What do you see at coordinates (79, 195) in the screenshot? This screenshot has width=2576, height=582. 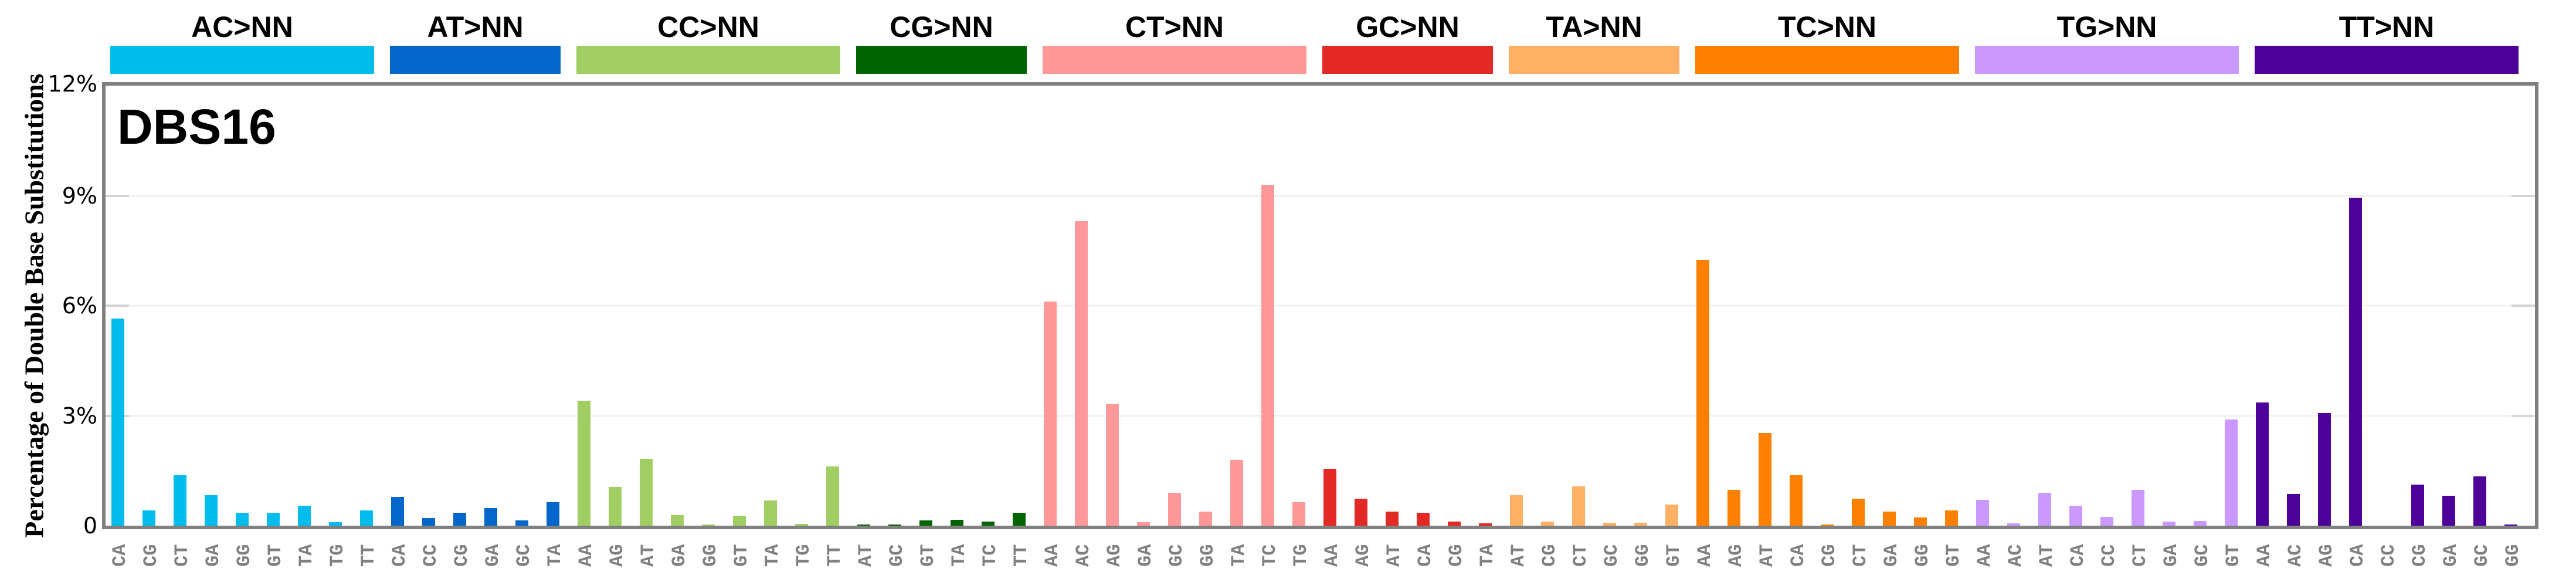 I see `y-tick-label: 9%` at bounding box center [79, 195].